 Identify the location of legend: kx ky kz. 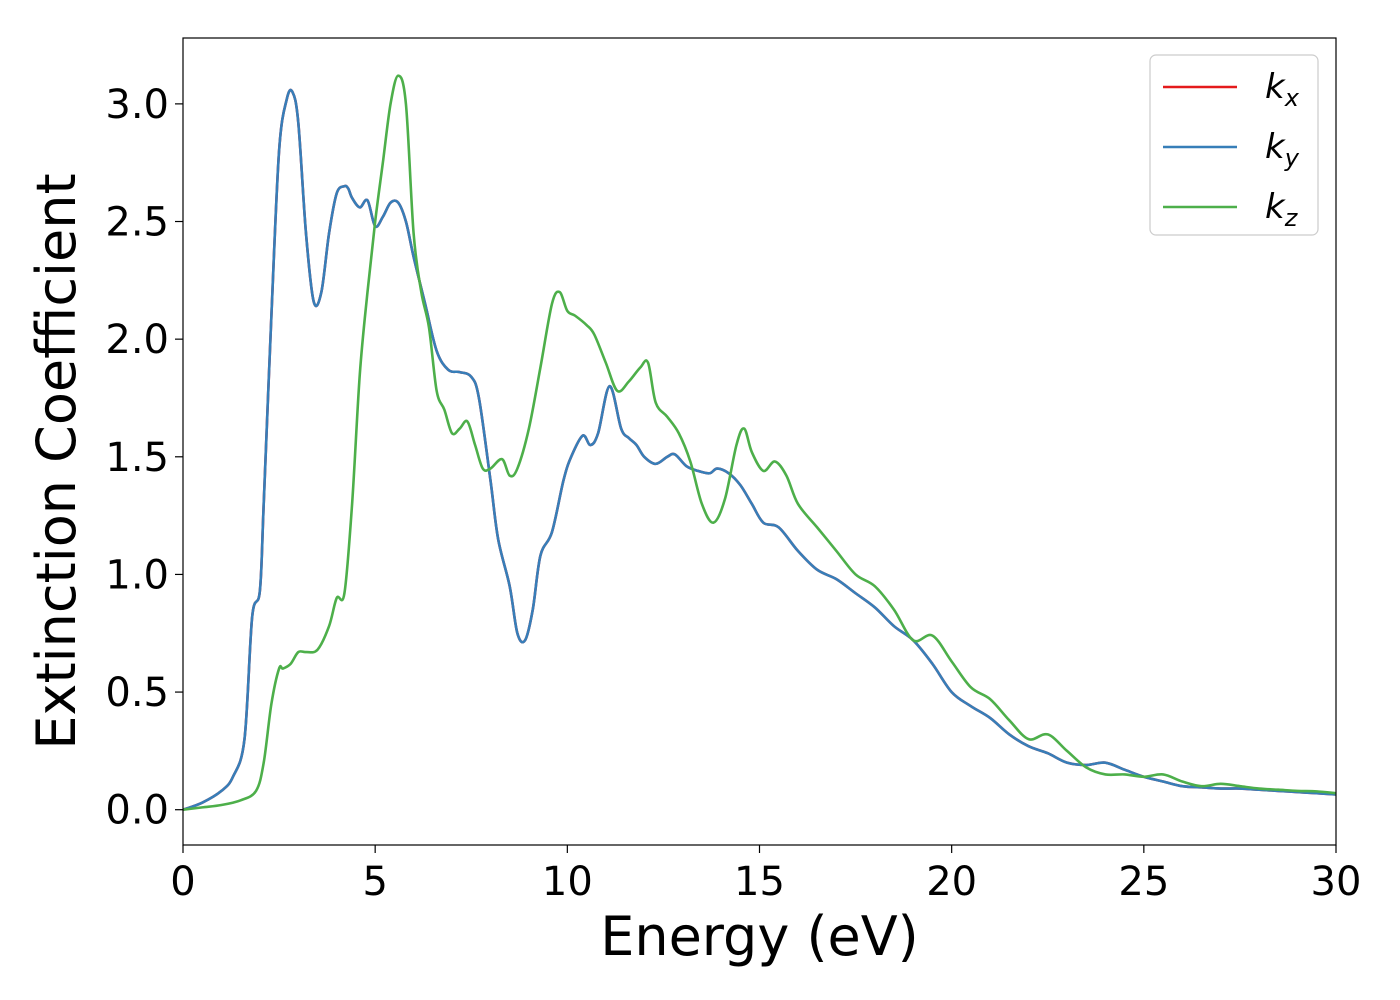
(1234, 145).